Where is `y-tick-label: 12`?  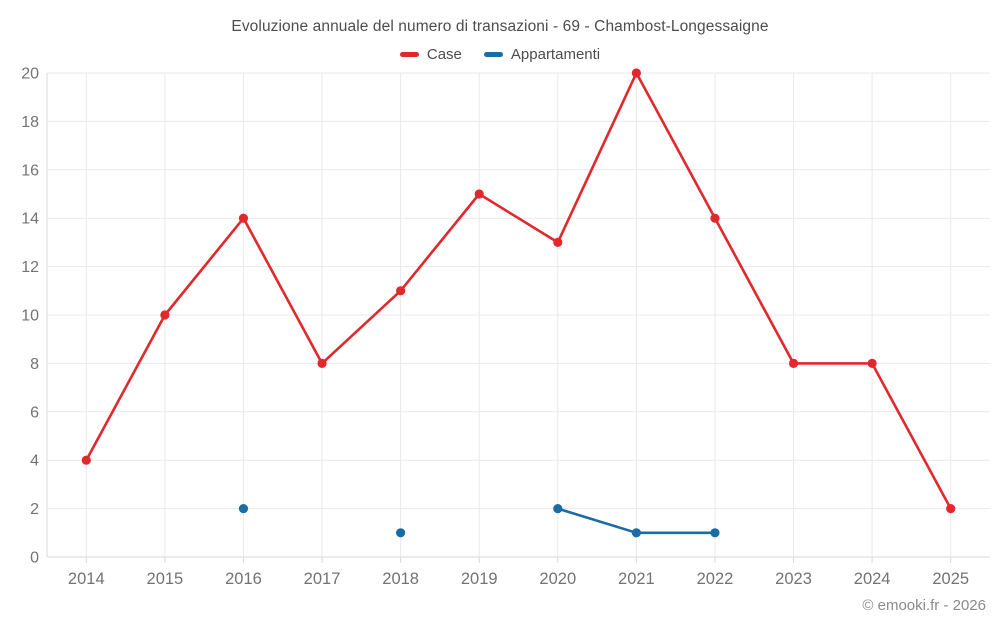 y-tick-label: 12 is located at coordinates (30, 267).